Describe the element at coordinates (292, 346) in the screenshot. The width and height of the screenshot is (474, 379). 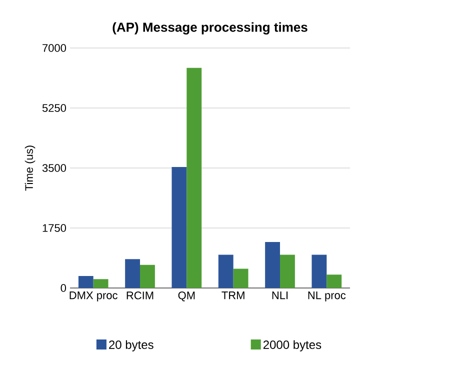
I see `legend-label: 2000 bytes` at that location.